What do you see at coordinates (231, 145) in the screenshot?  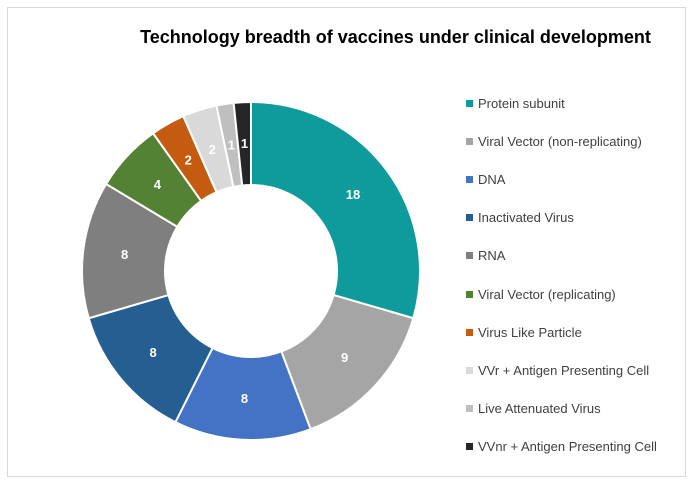 I see `slice-value-label-8: 1` at bounding box center [231, 145].